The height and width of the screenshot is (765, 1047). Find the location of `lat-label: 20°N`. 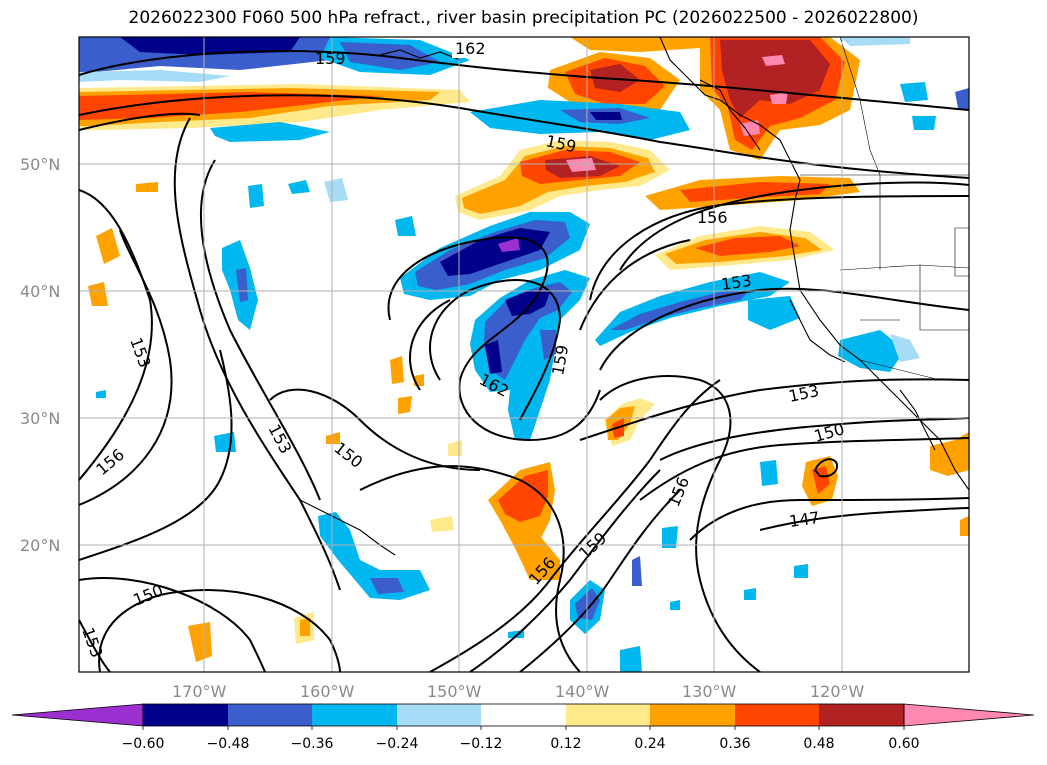

lat-label: 20°N is located at coordinates (40, 545).